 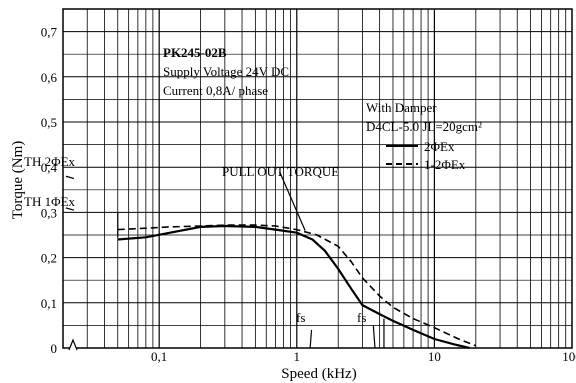 What do you see at coordinates (215, 90) in the screenshot?
I see `chart-subtitle-line-2: Current 0,8A/ phase` at bounding box center [215, 90].